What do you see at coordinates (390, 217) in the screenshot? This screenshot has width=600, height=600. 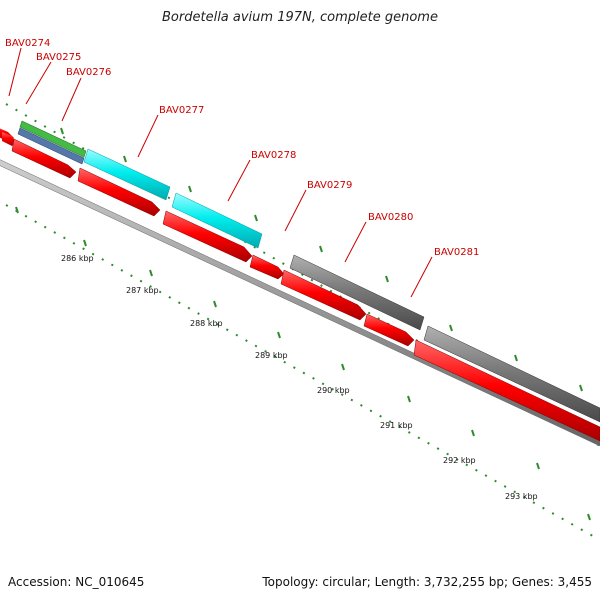 I see `gene-label-bav0280: BAV0280` at bounding box center [390, 217].